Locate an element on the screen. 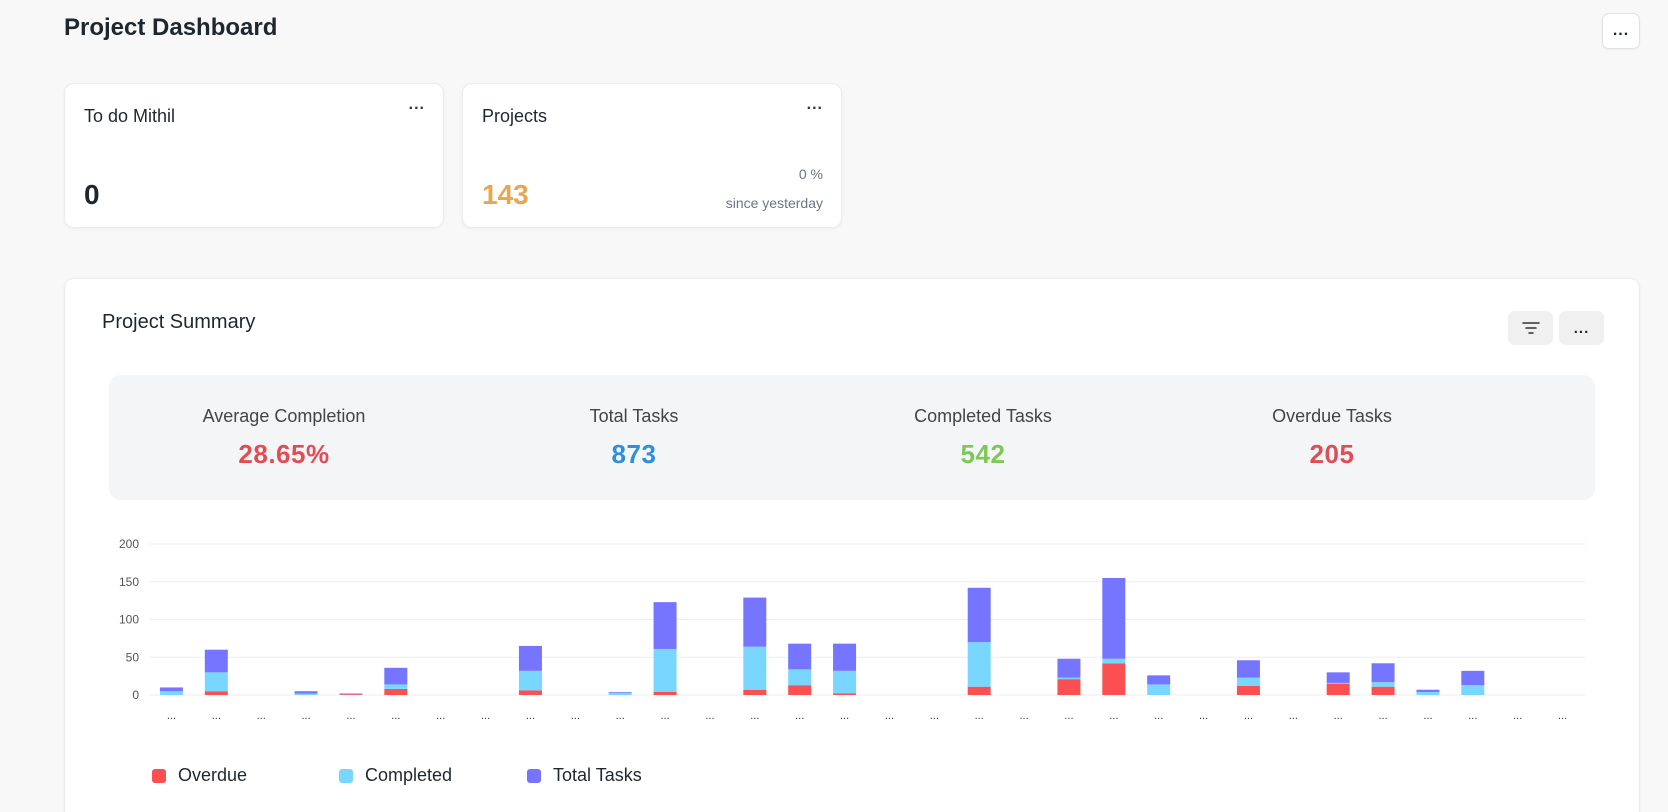 The height and width of the screenshot is (812, 1668). filter-icon is located at coordinates (1530, 328).